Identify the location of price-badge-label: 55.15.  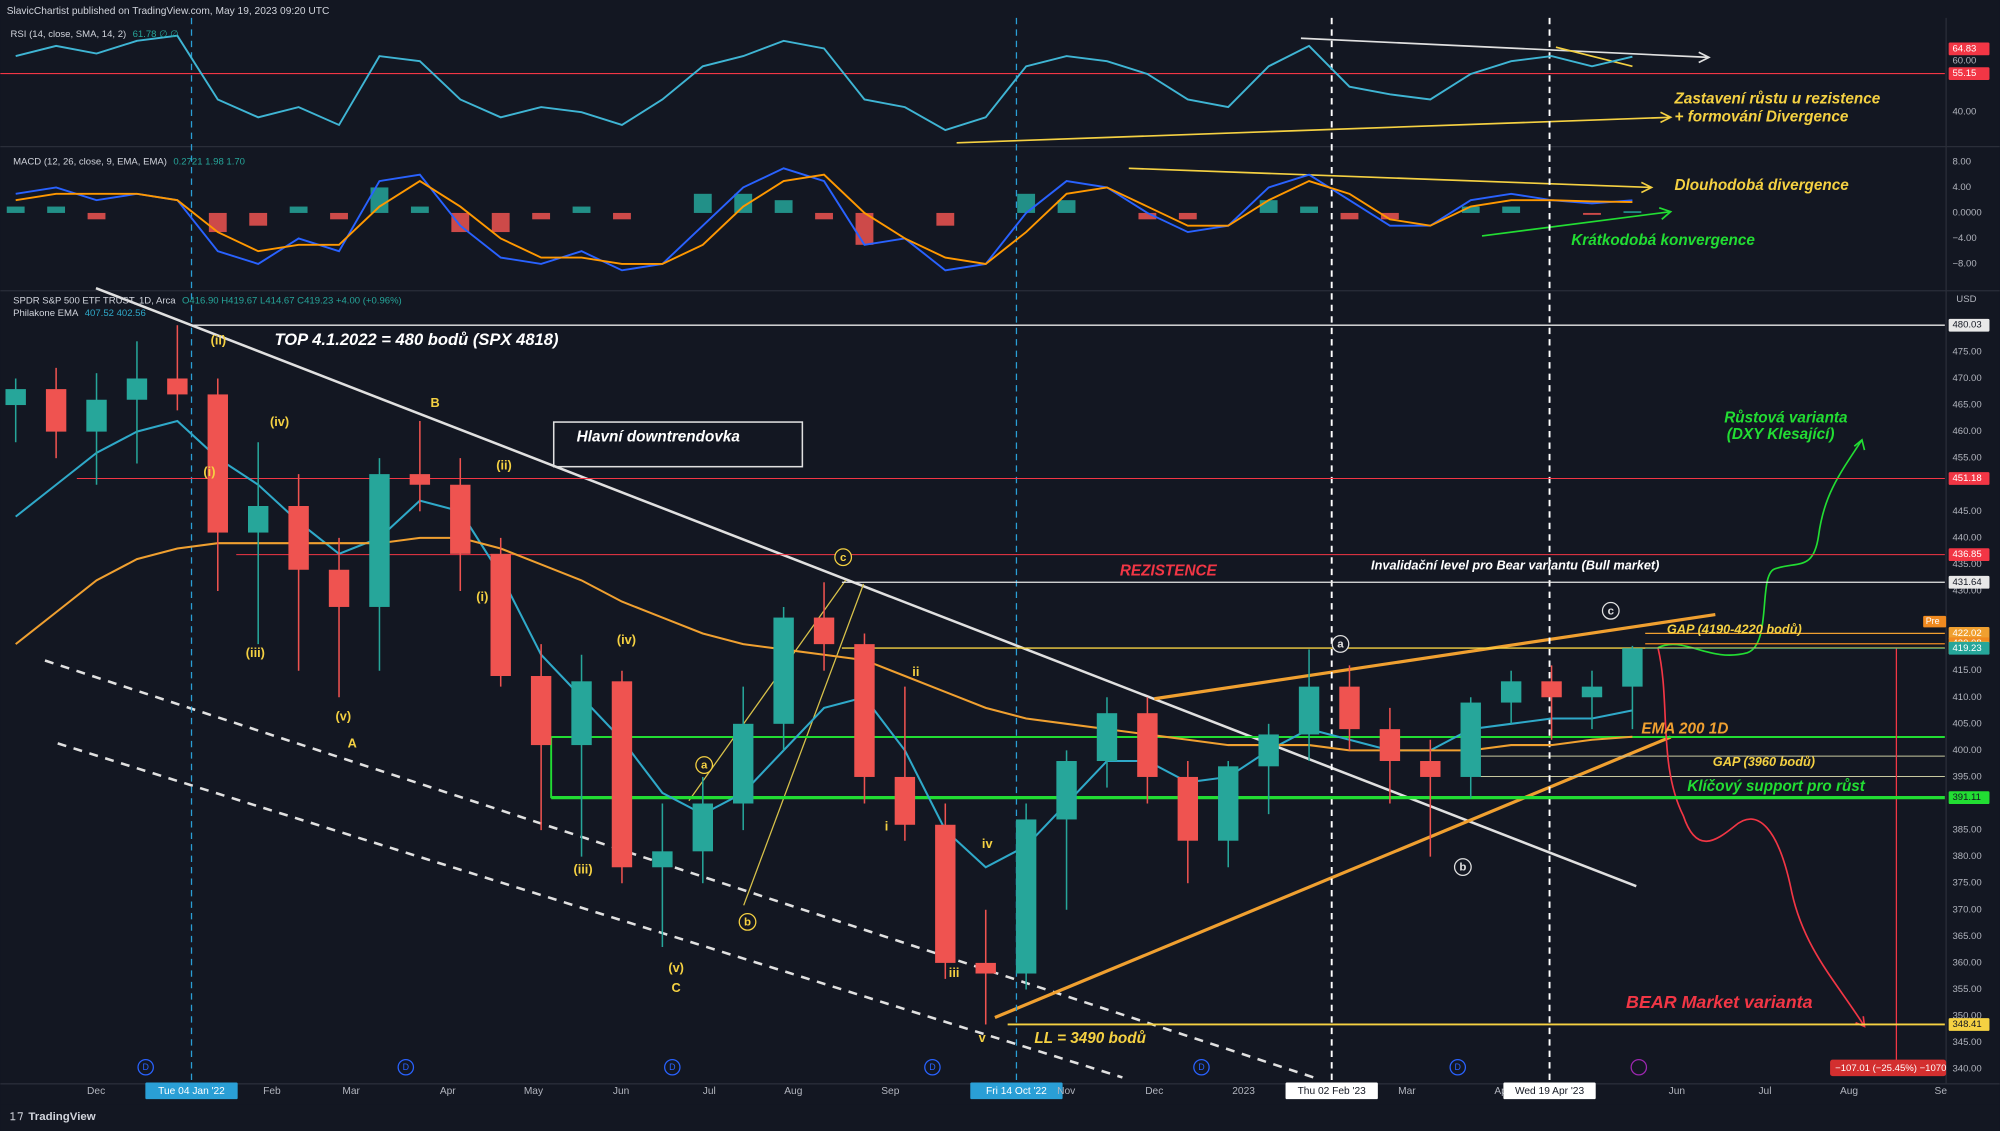
(1964, 73).